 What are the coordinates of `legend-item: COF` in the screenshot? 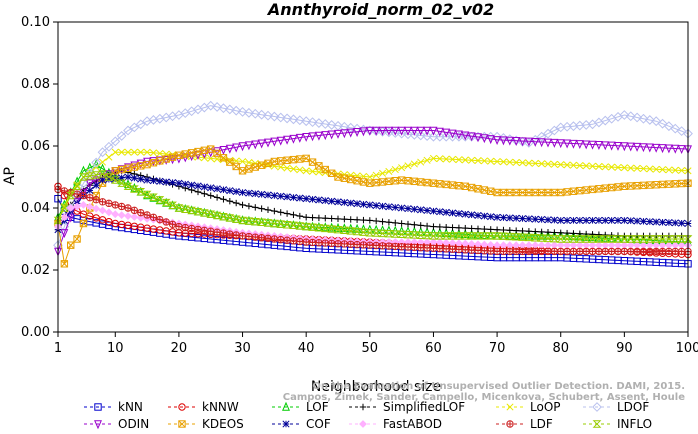 It's located at (301, 424).